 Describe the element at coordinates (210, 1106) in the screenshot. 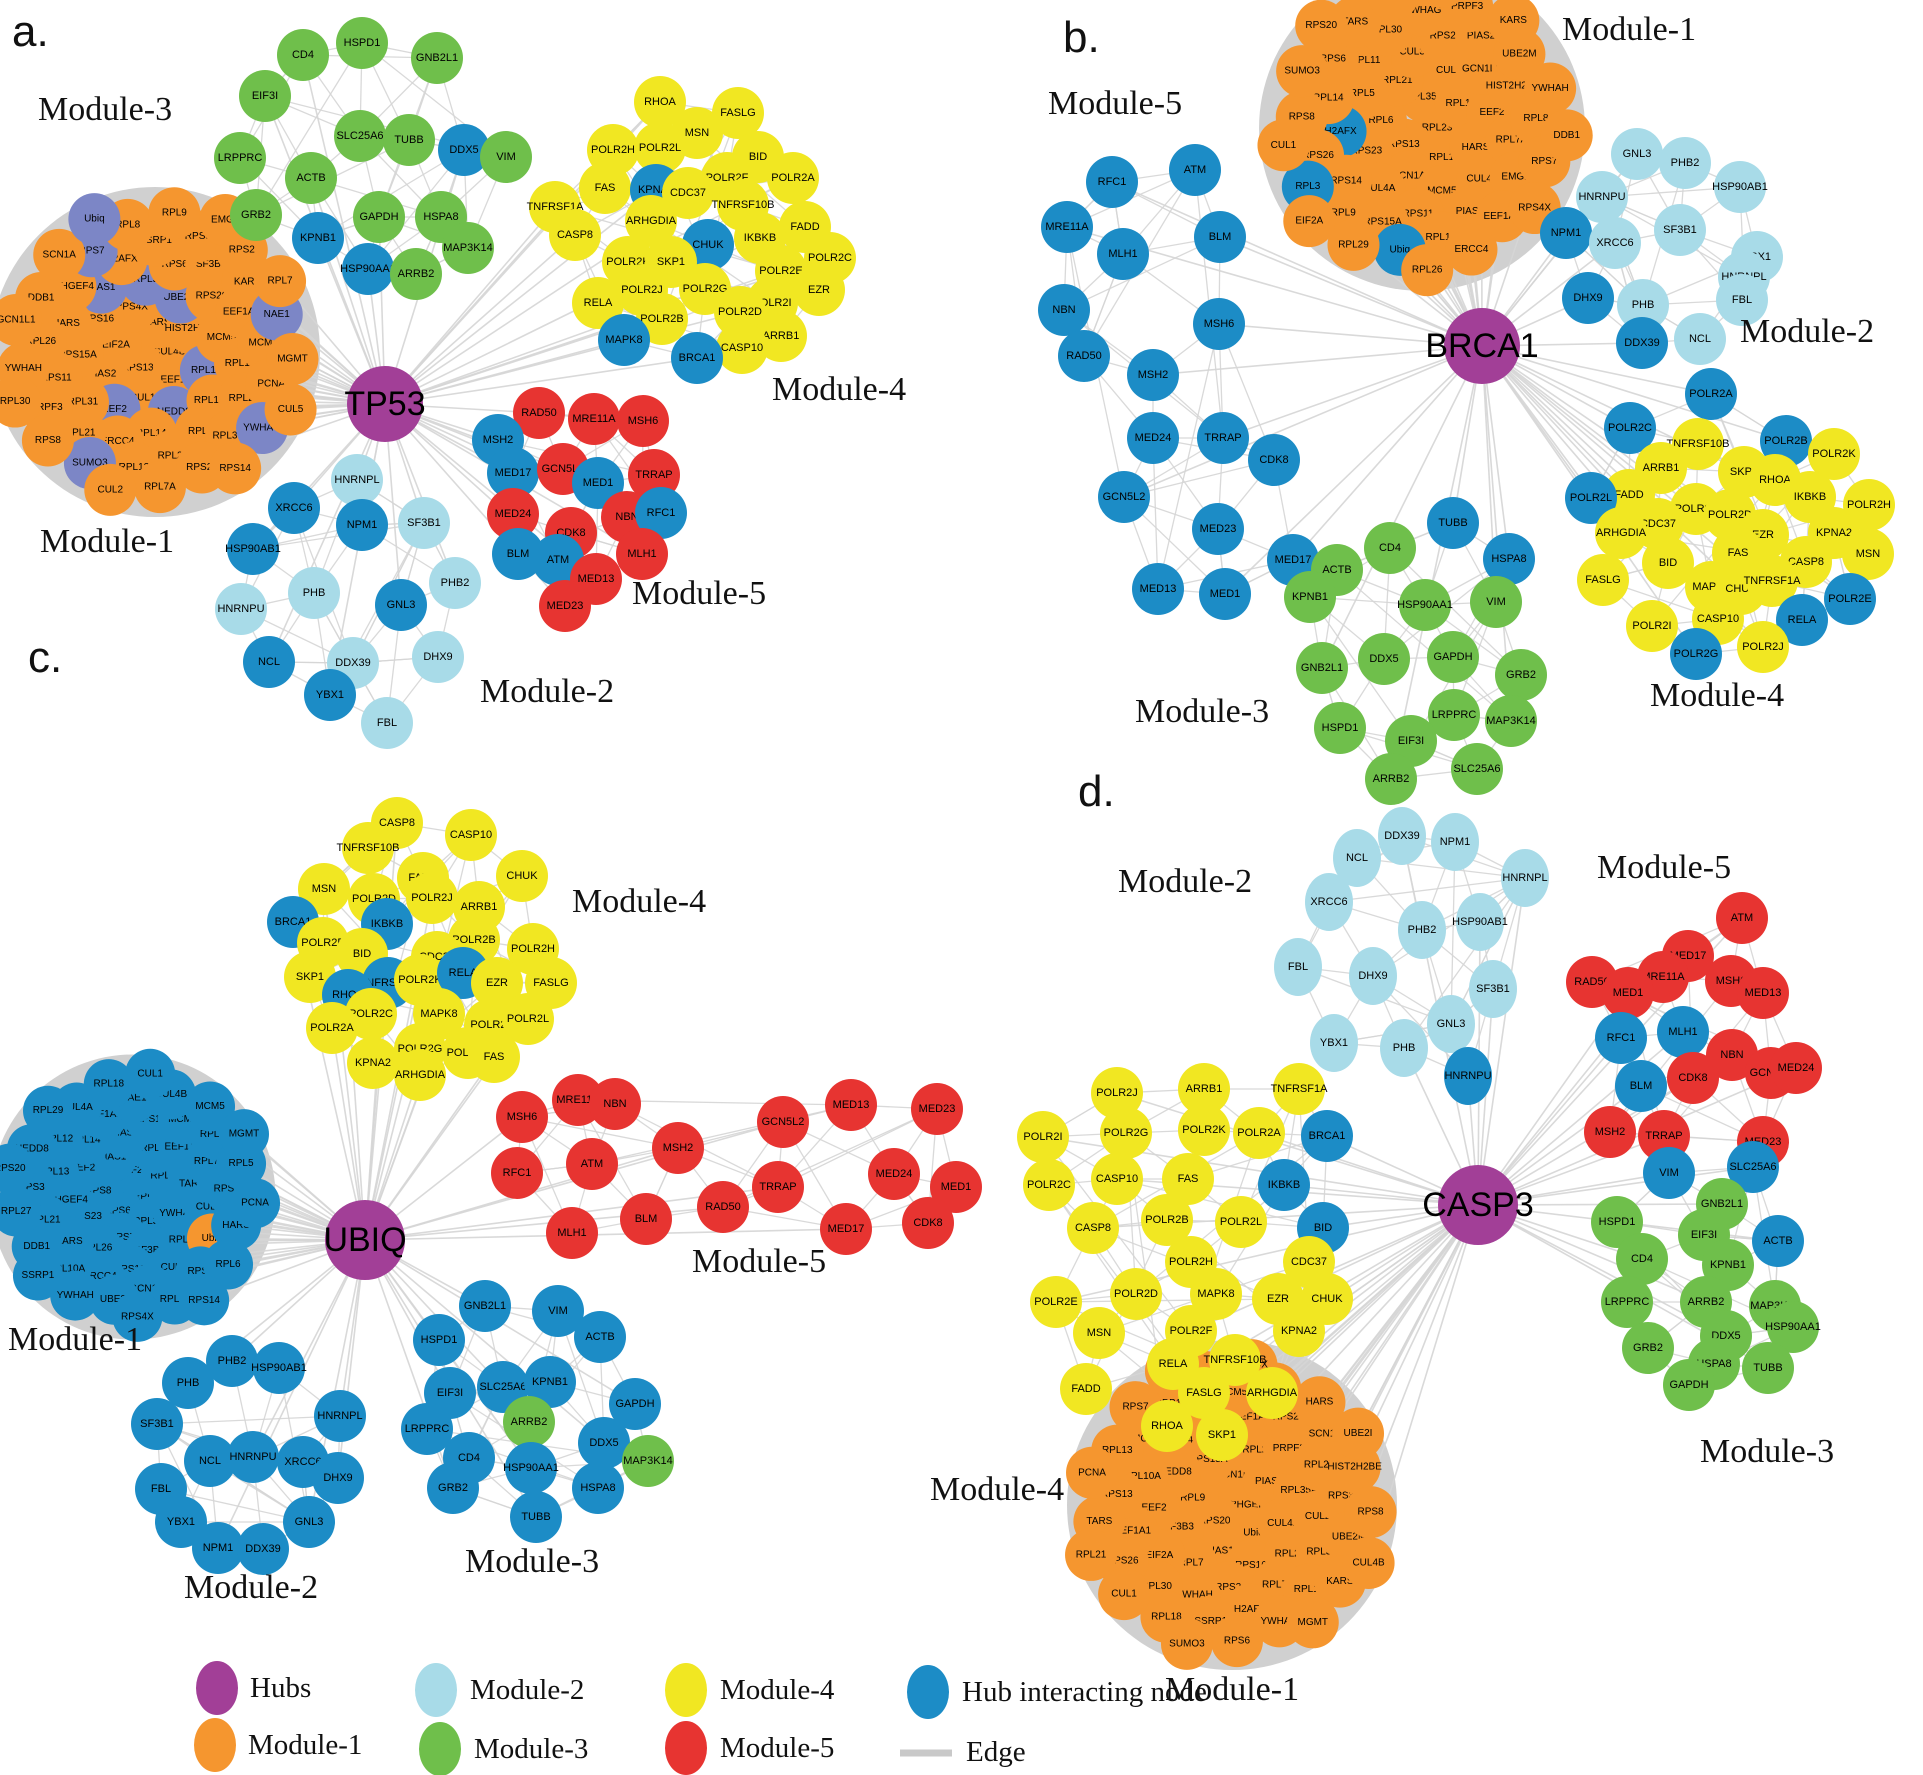

I see `node-MCM5: MCM5` at that location.